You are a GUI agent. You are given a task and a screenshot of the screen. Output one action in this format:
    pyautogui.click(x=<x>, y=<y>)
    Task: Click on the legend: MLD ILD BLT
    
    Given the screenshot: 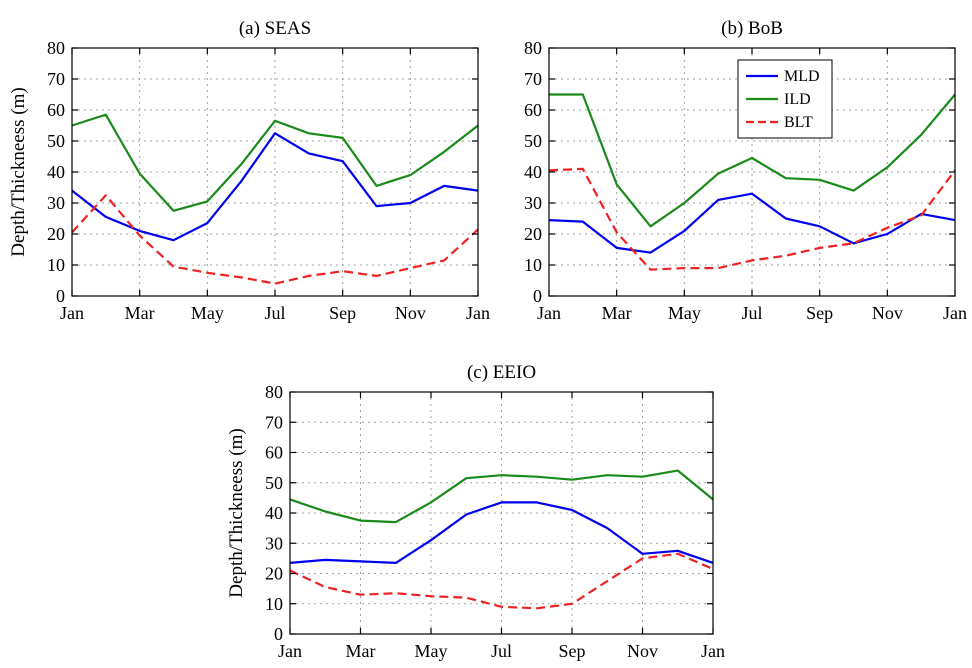 What is the action you would take?
    pyautogui.click(x=785, y=99)
    